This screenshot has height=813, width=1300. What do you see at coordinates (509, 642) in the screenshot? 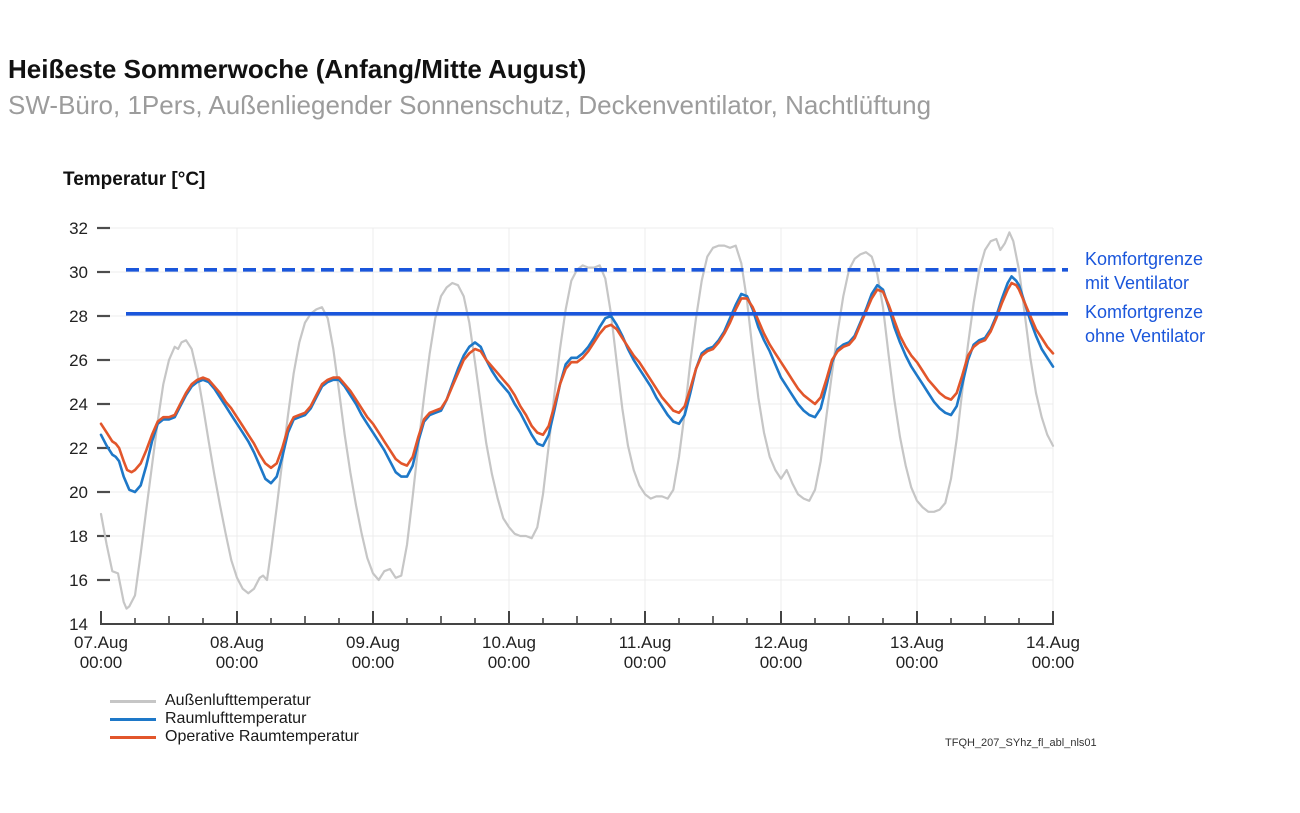
I see `x-tick-label-date: 10.Aug` at bounding box center [509, 642].